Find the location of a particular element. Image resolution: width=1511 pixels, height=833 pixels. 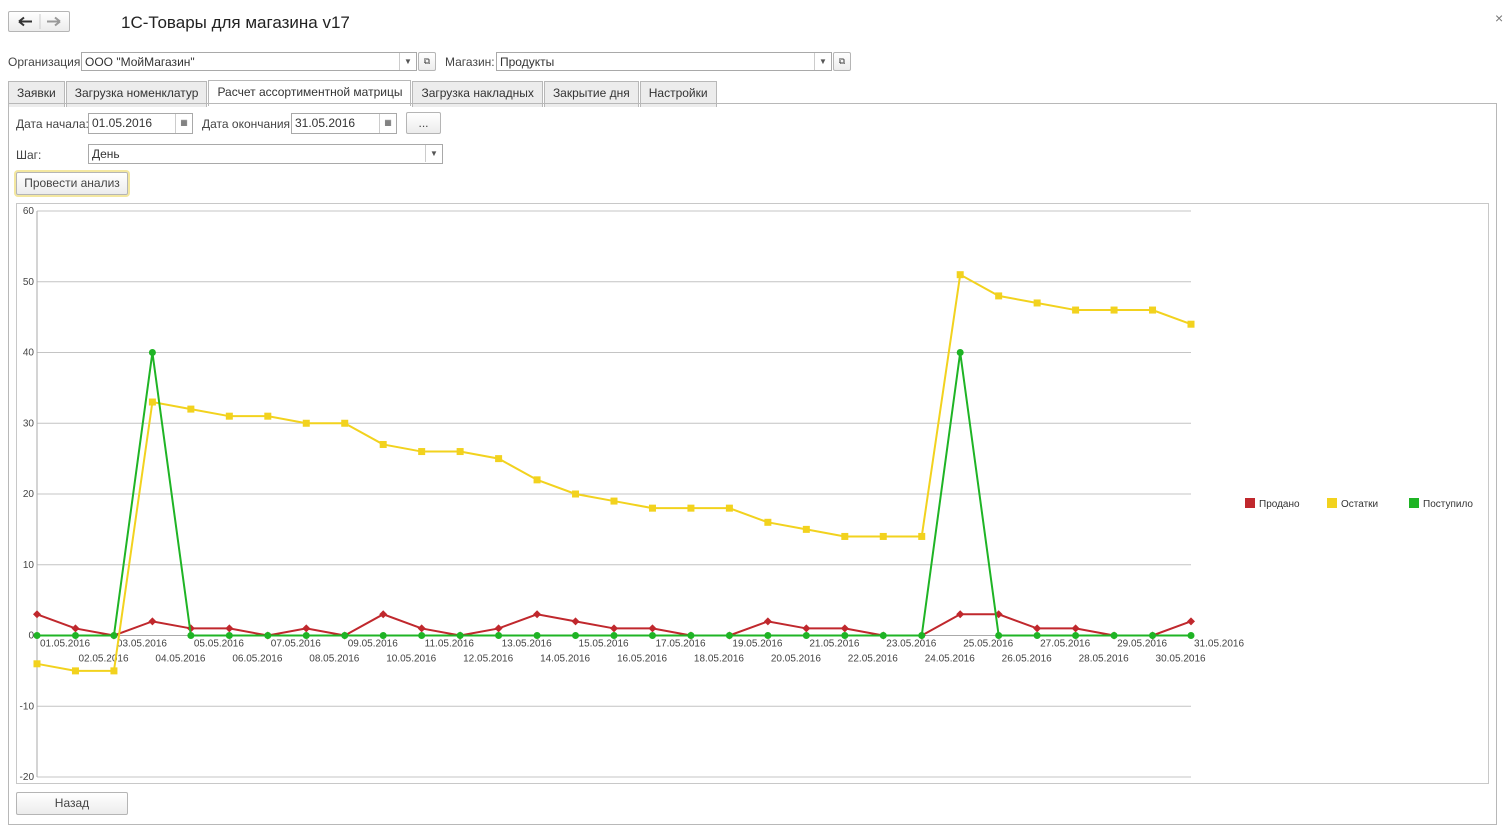

legend-label: Поступило is located at coordinates (1448, 504).